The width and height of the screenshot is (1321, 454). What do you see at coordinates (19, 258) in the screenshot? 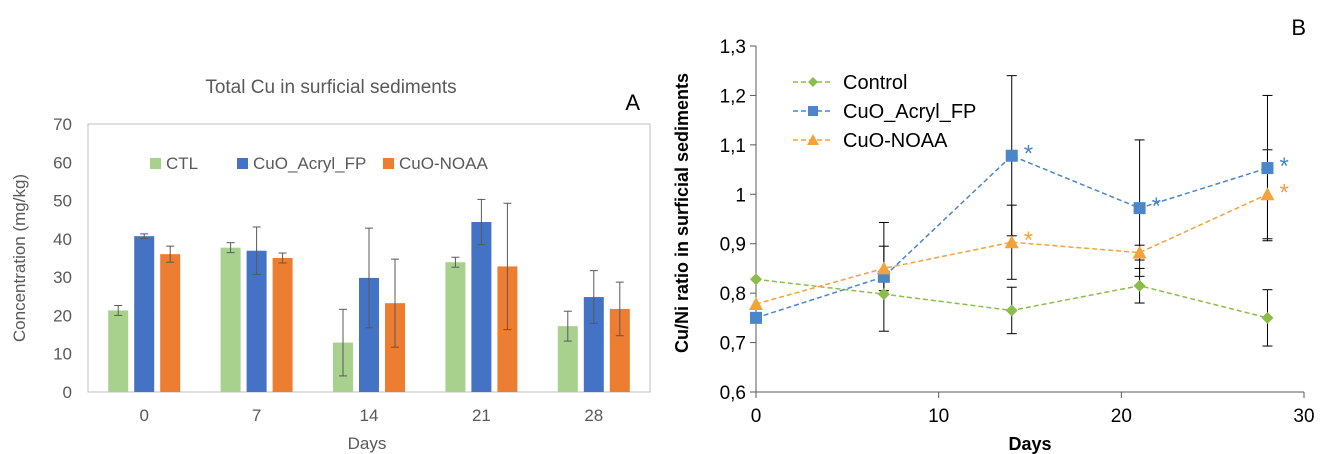
I see `chart-a-y-axis-title: Concentration (mg/kg)` at bounding box center [19, 258].